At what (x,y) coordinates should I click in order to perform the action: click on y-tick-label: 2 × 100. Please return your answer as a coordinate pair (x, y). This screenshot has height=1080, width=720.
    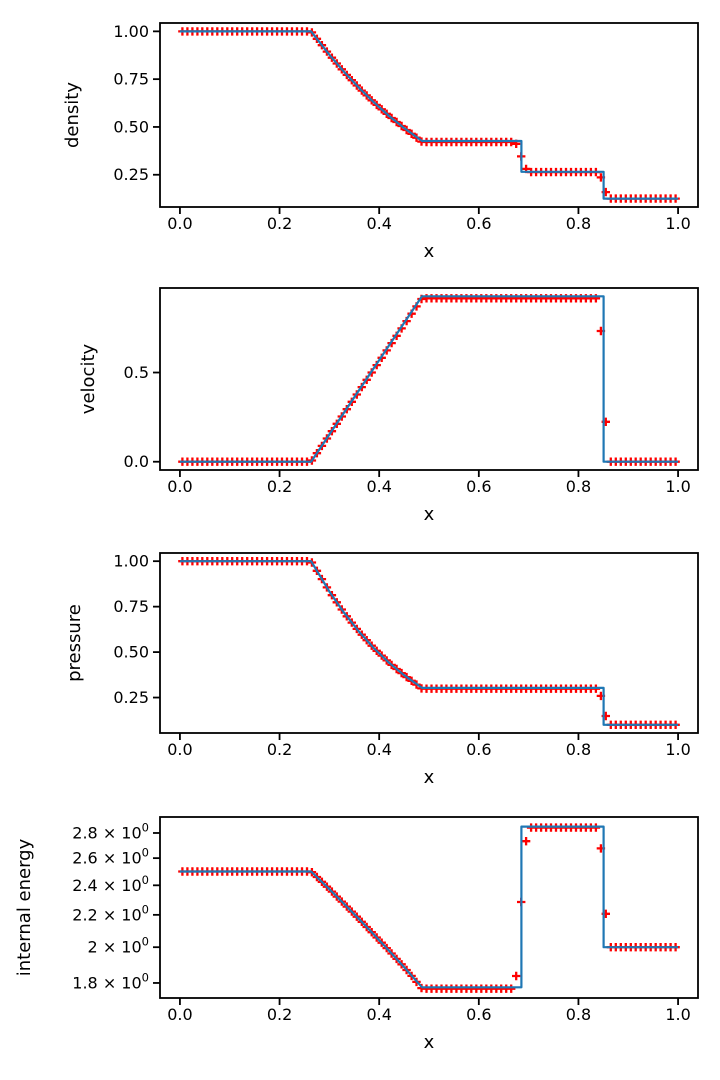
    Looking at the image, I should click on (118, 946).